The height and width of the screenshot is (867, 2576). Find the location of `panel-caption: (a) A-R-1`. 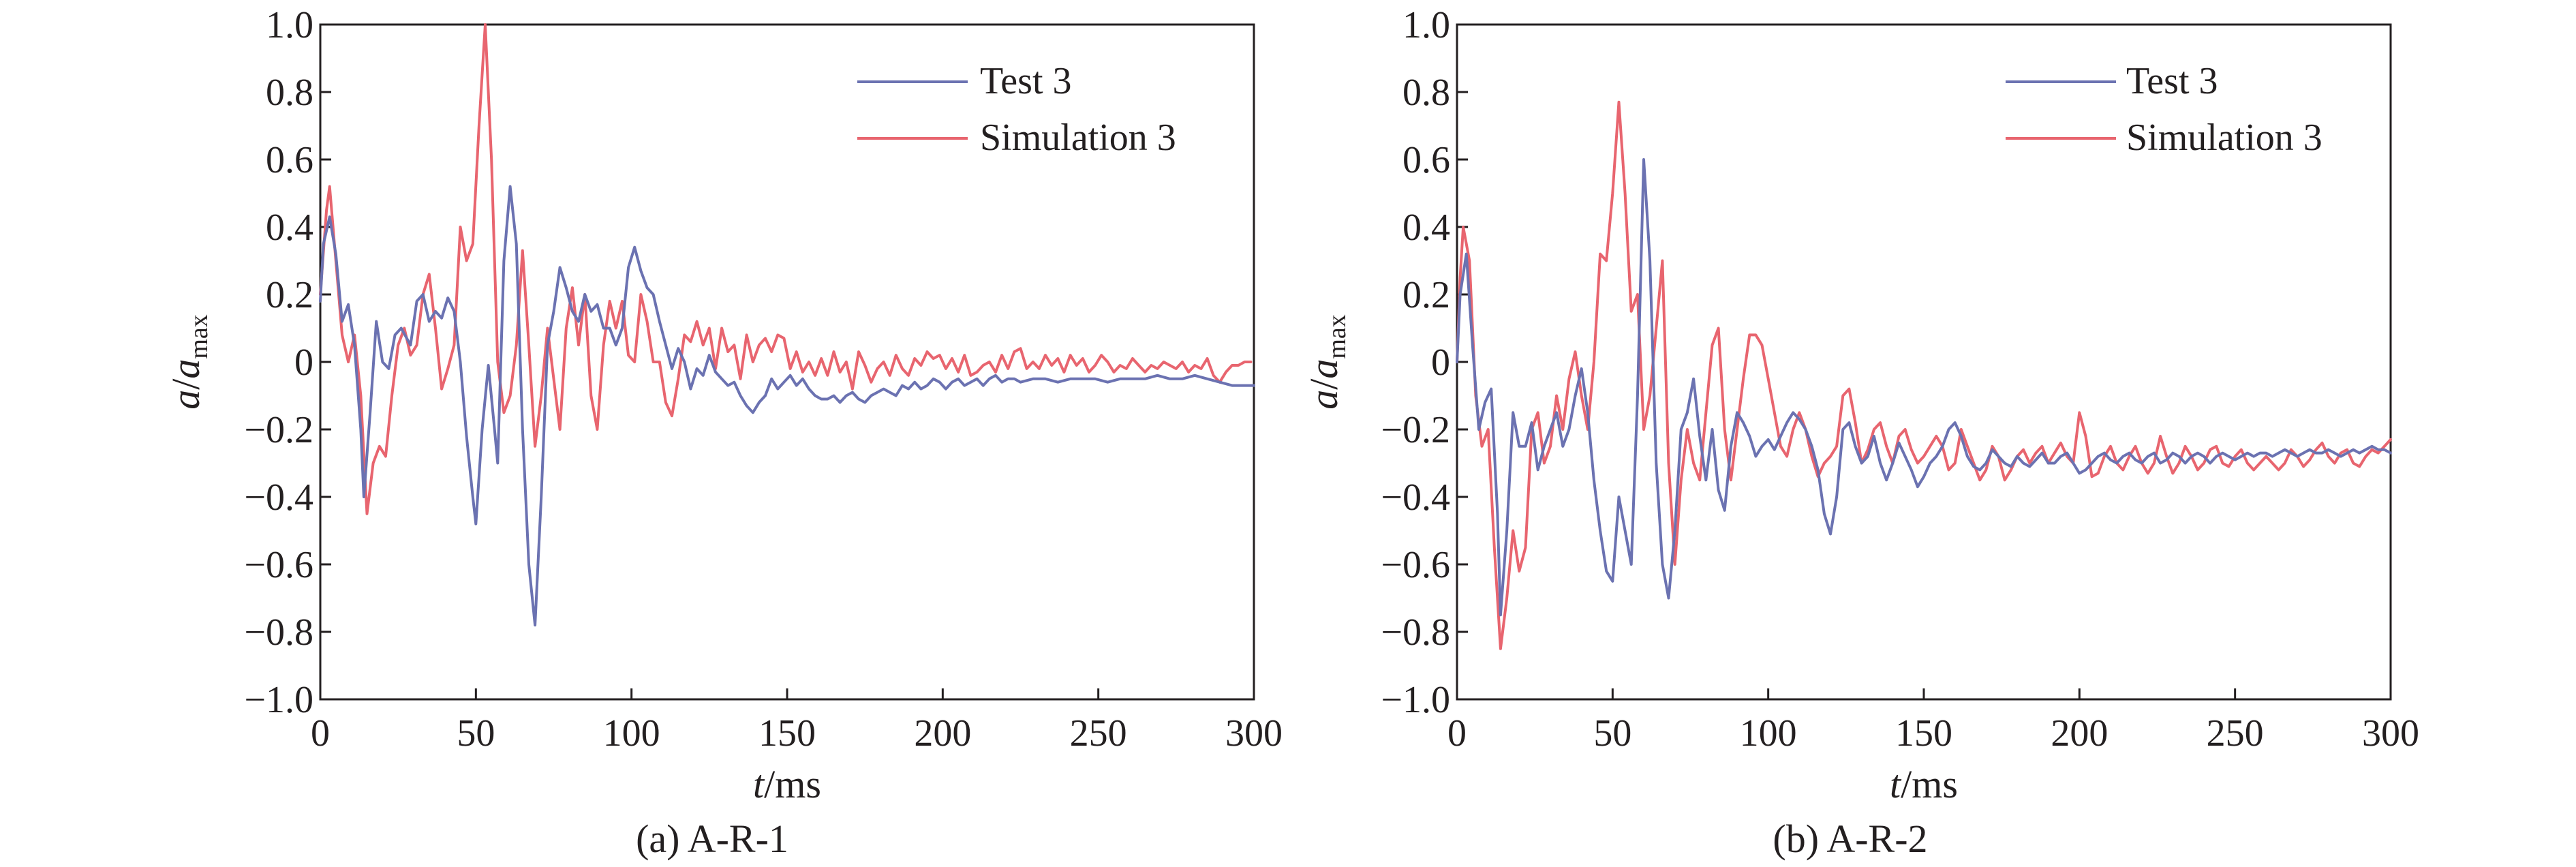

panel-caption: (a) A-R-1 is located at coordinates (712, 839).